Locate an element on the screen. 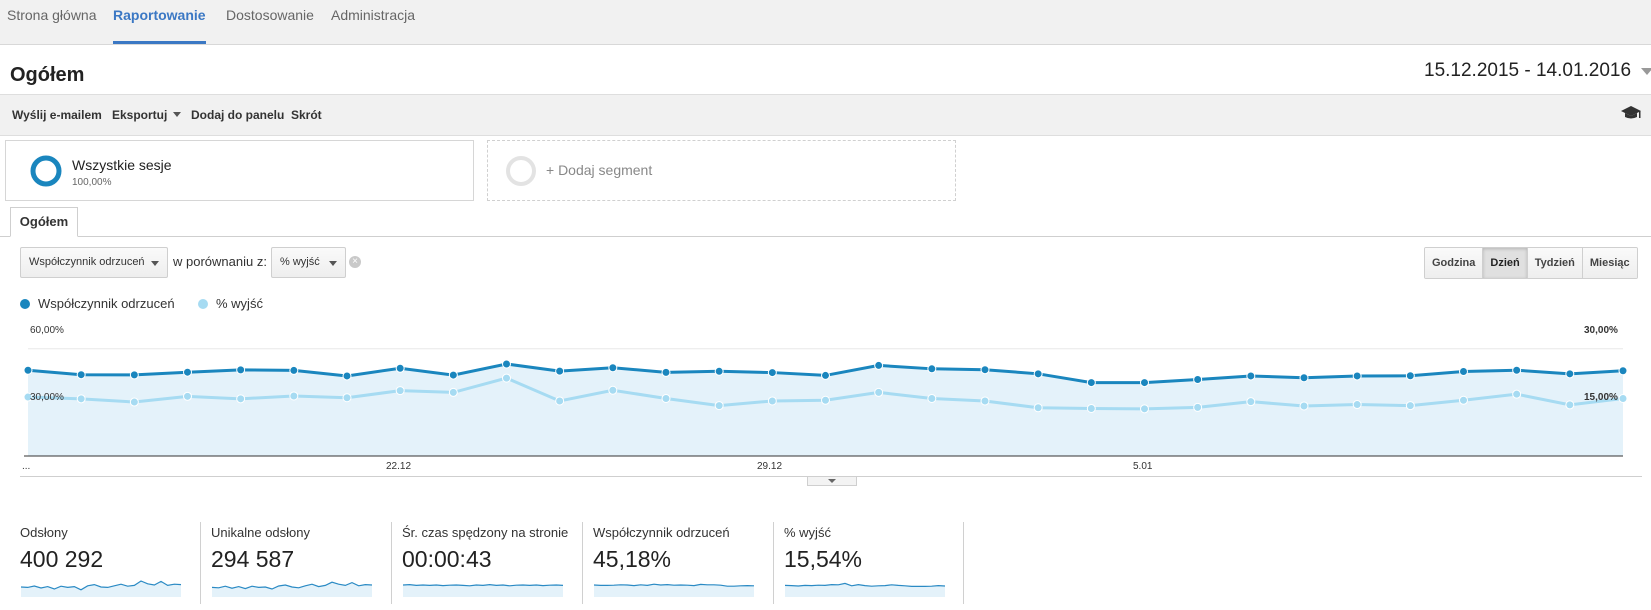 This screenshot has width=1651, height=610. chart-expand-handle is located at coordinates (832, 481).